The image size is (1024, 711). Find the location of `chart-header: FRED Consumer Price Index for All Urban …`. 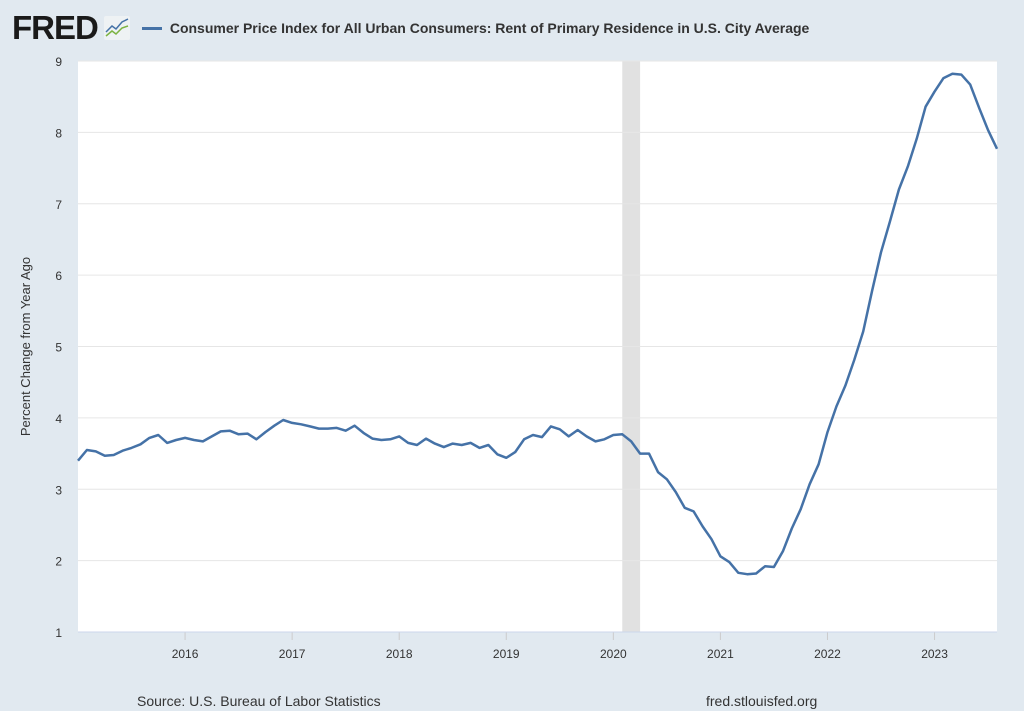

chart-header: FRED Consumer Price Index for All Urban … is located at coordinates (410, 28).